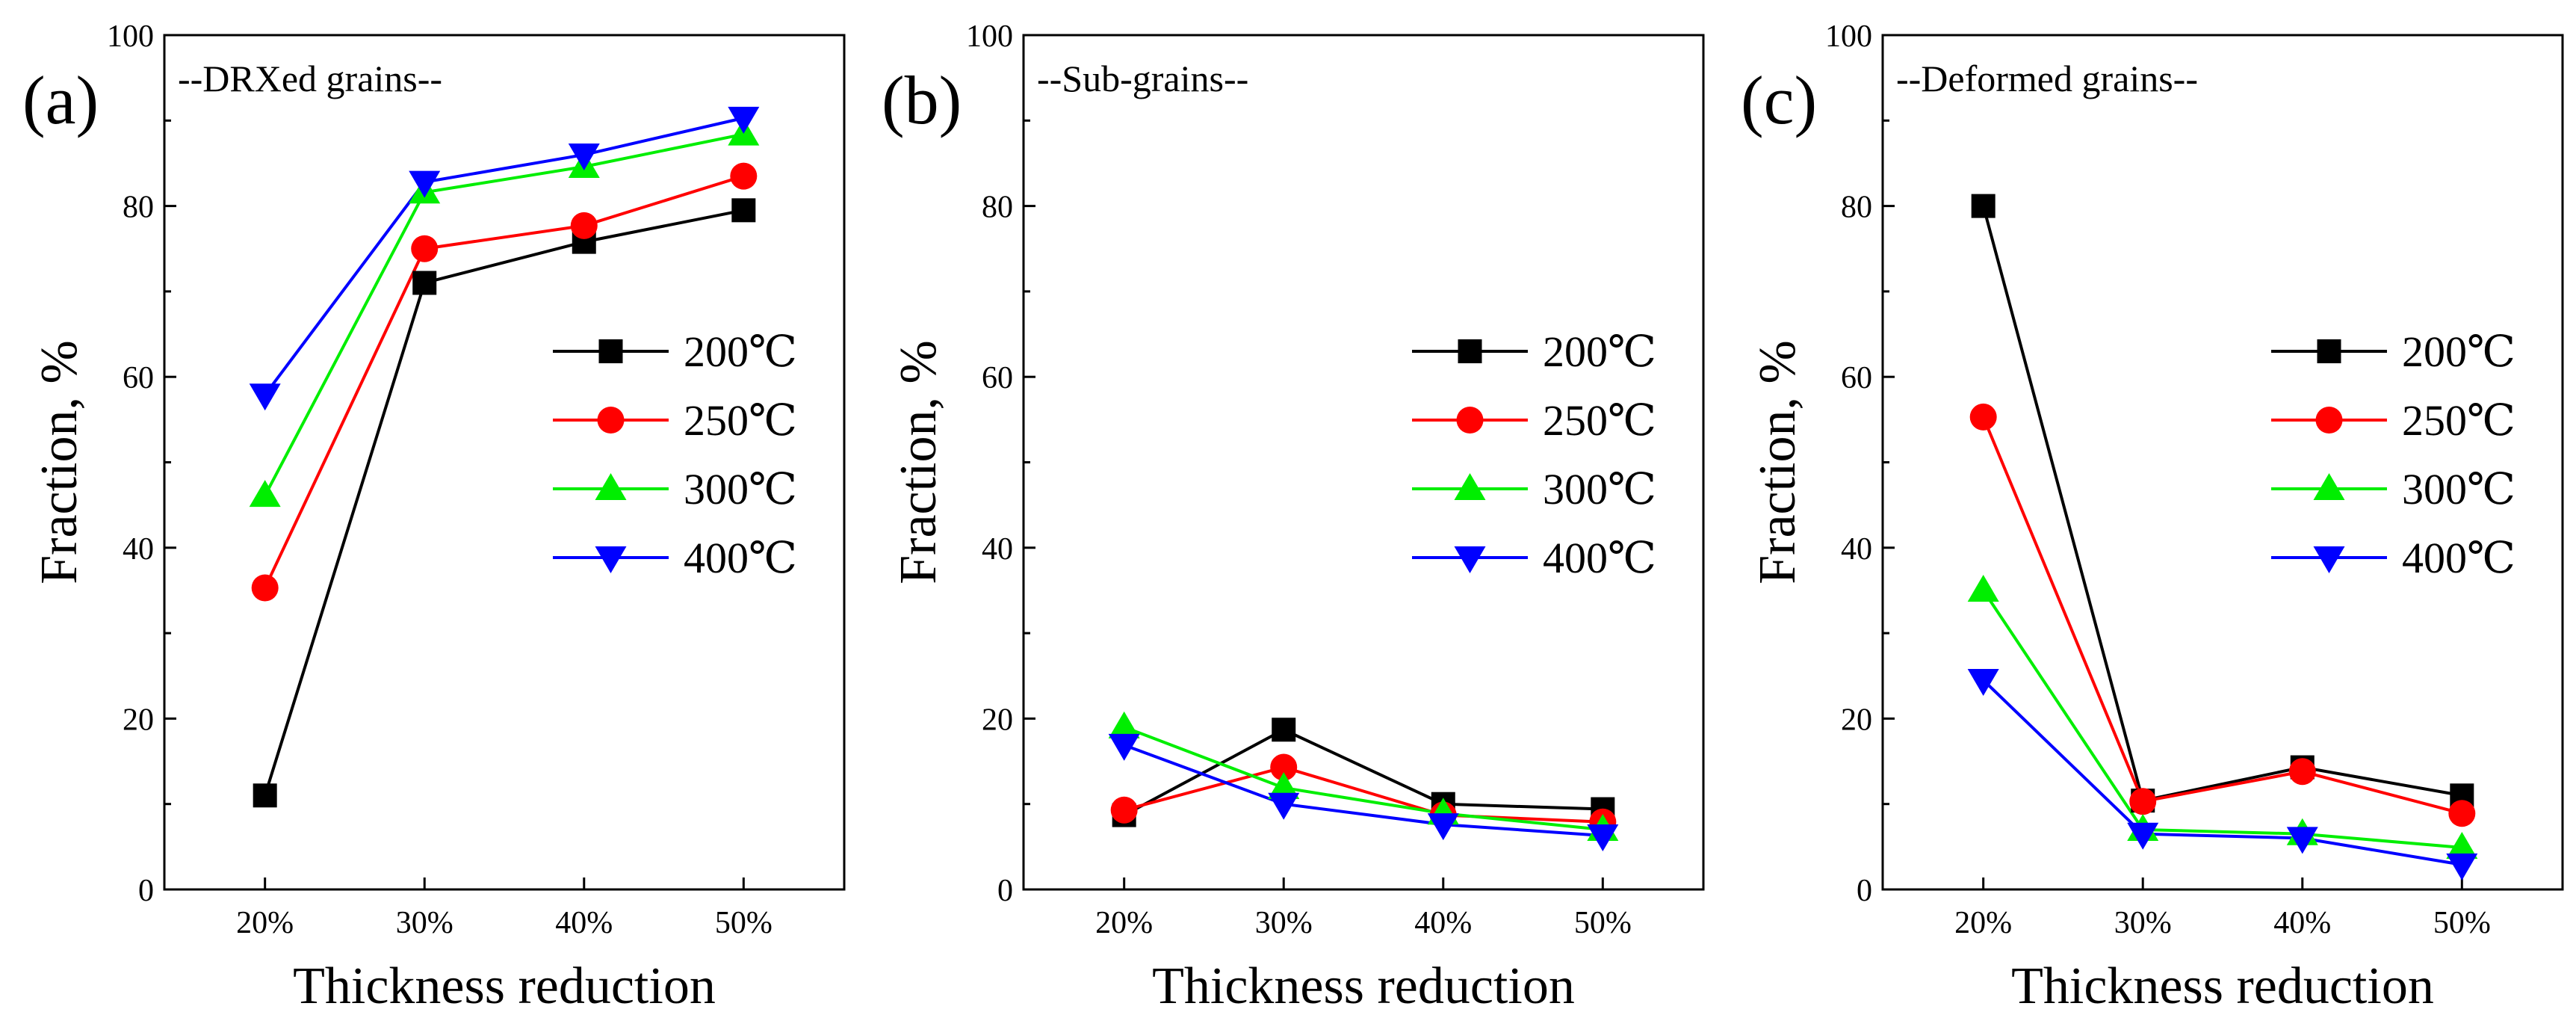  Describe the element at coordinates (1142, 78) in the screenshot. I see `panel-annotation: --Sub-grains--` at that location.